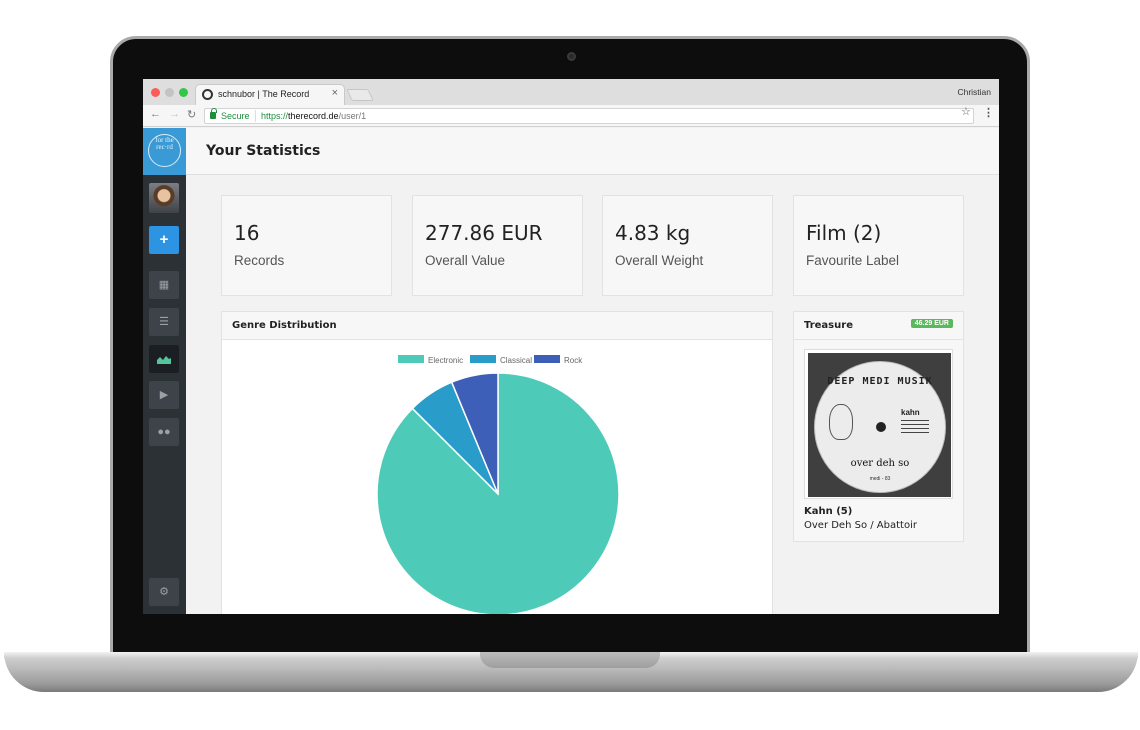  I want to click on sidebar-item-player: ▶, so click(164, 395).